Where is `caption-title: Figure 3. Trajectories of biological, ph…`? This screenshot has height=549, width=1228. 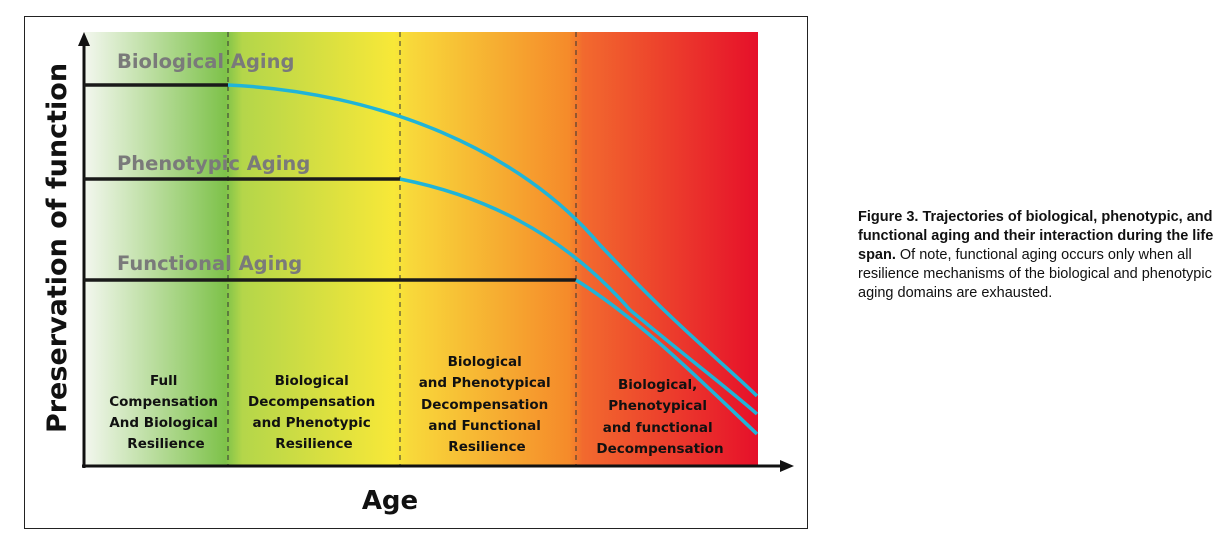 caption-title: Figure 3. Trajectories of biological, ph… is located at coordinates (1036, 236).